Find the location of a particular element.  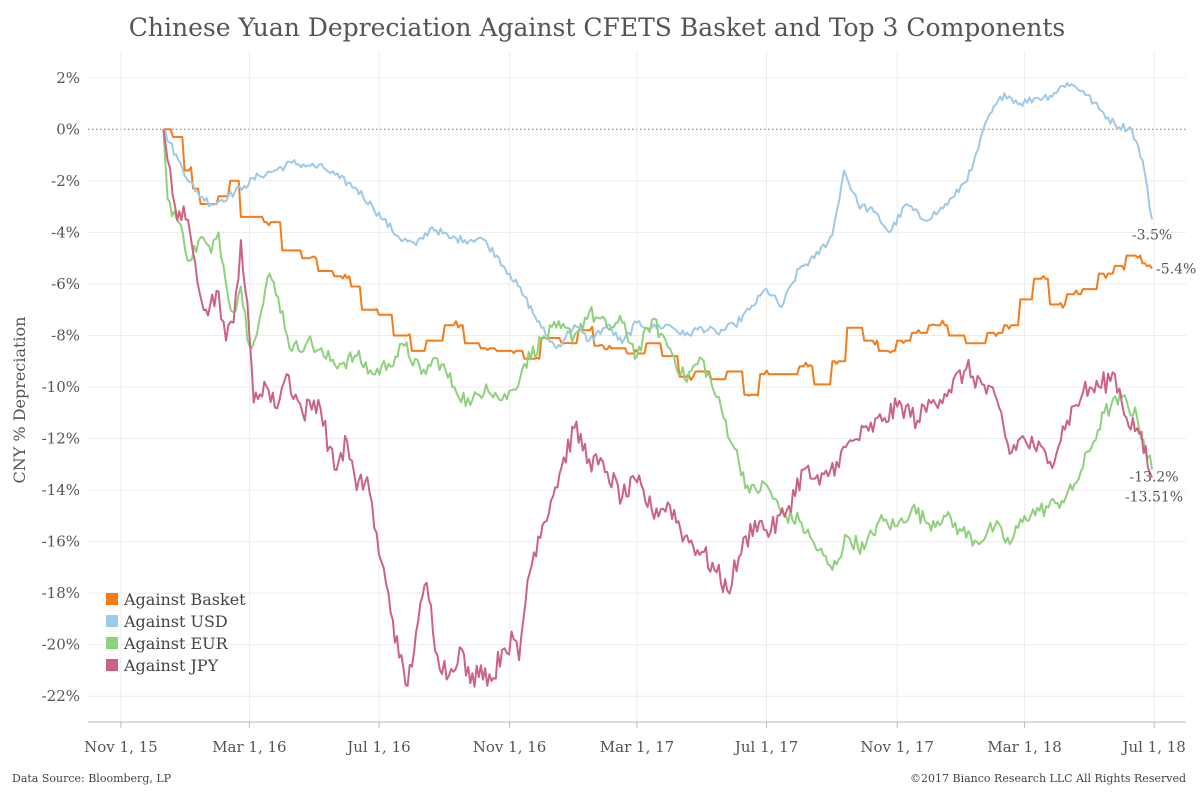

end-value-label: -3.5% is located at coordinates (1152, 236).